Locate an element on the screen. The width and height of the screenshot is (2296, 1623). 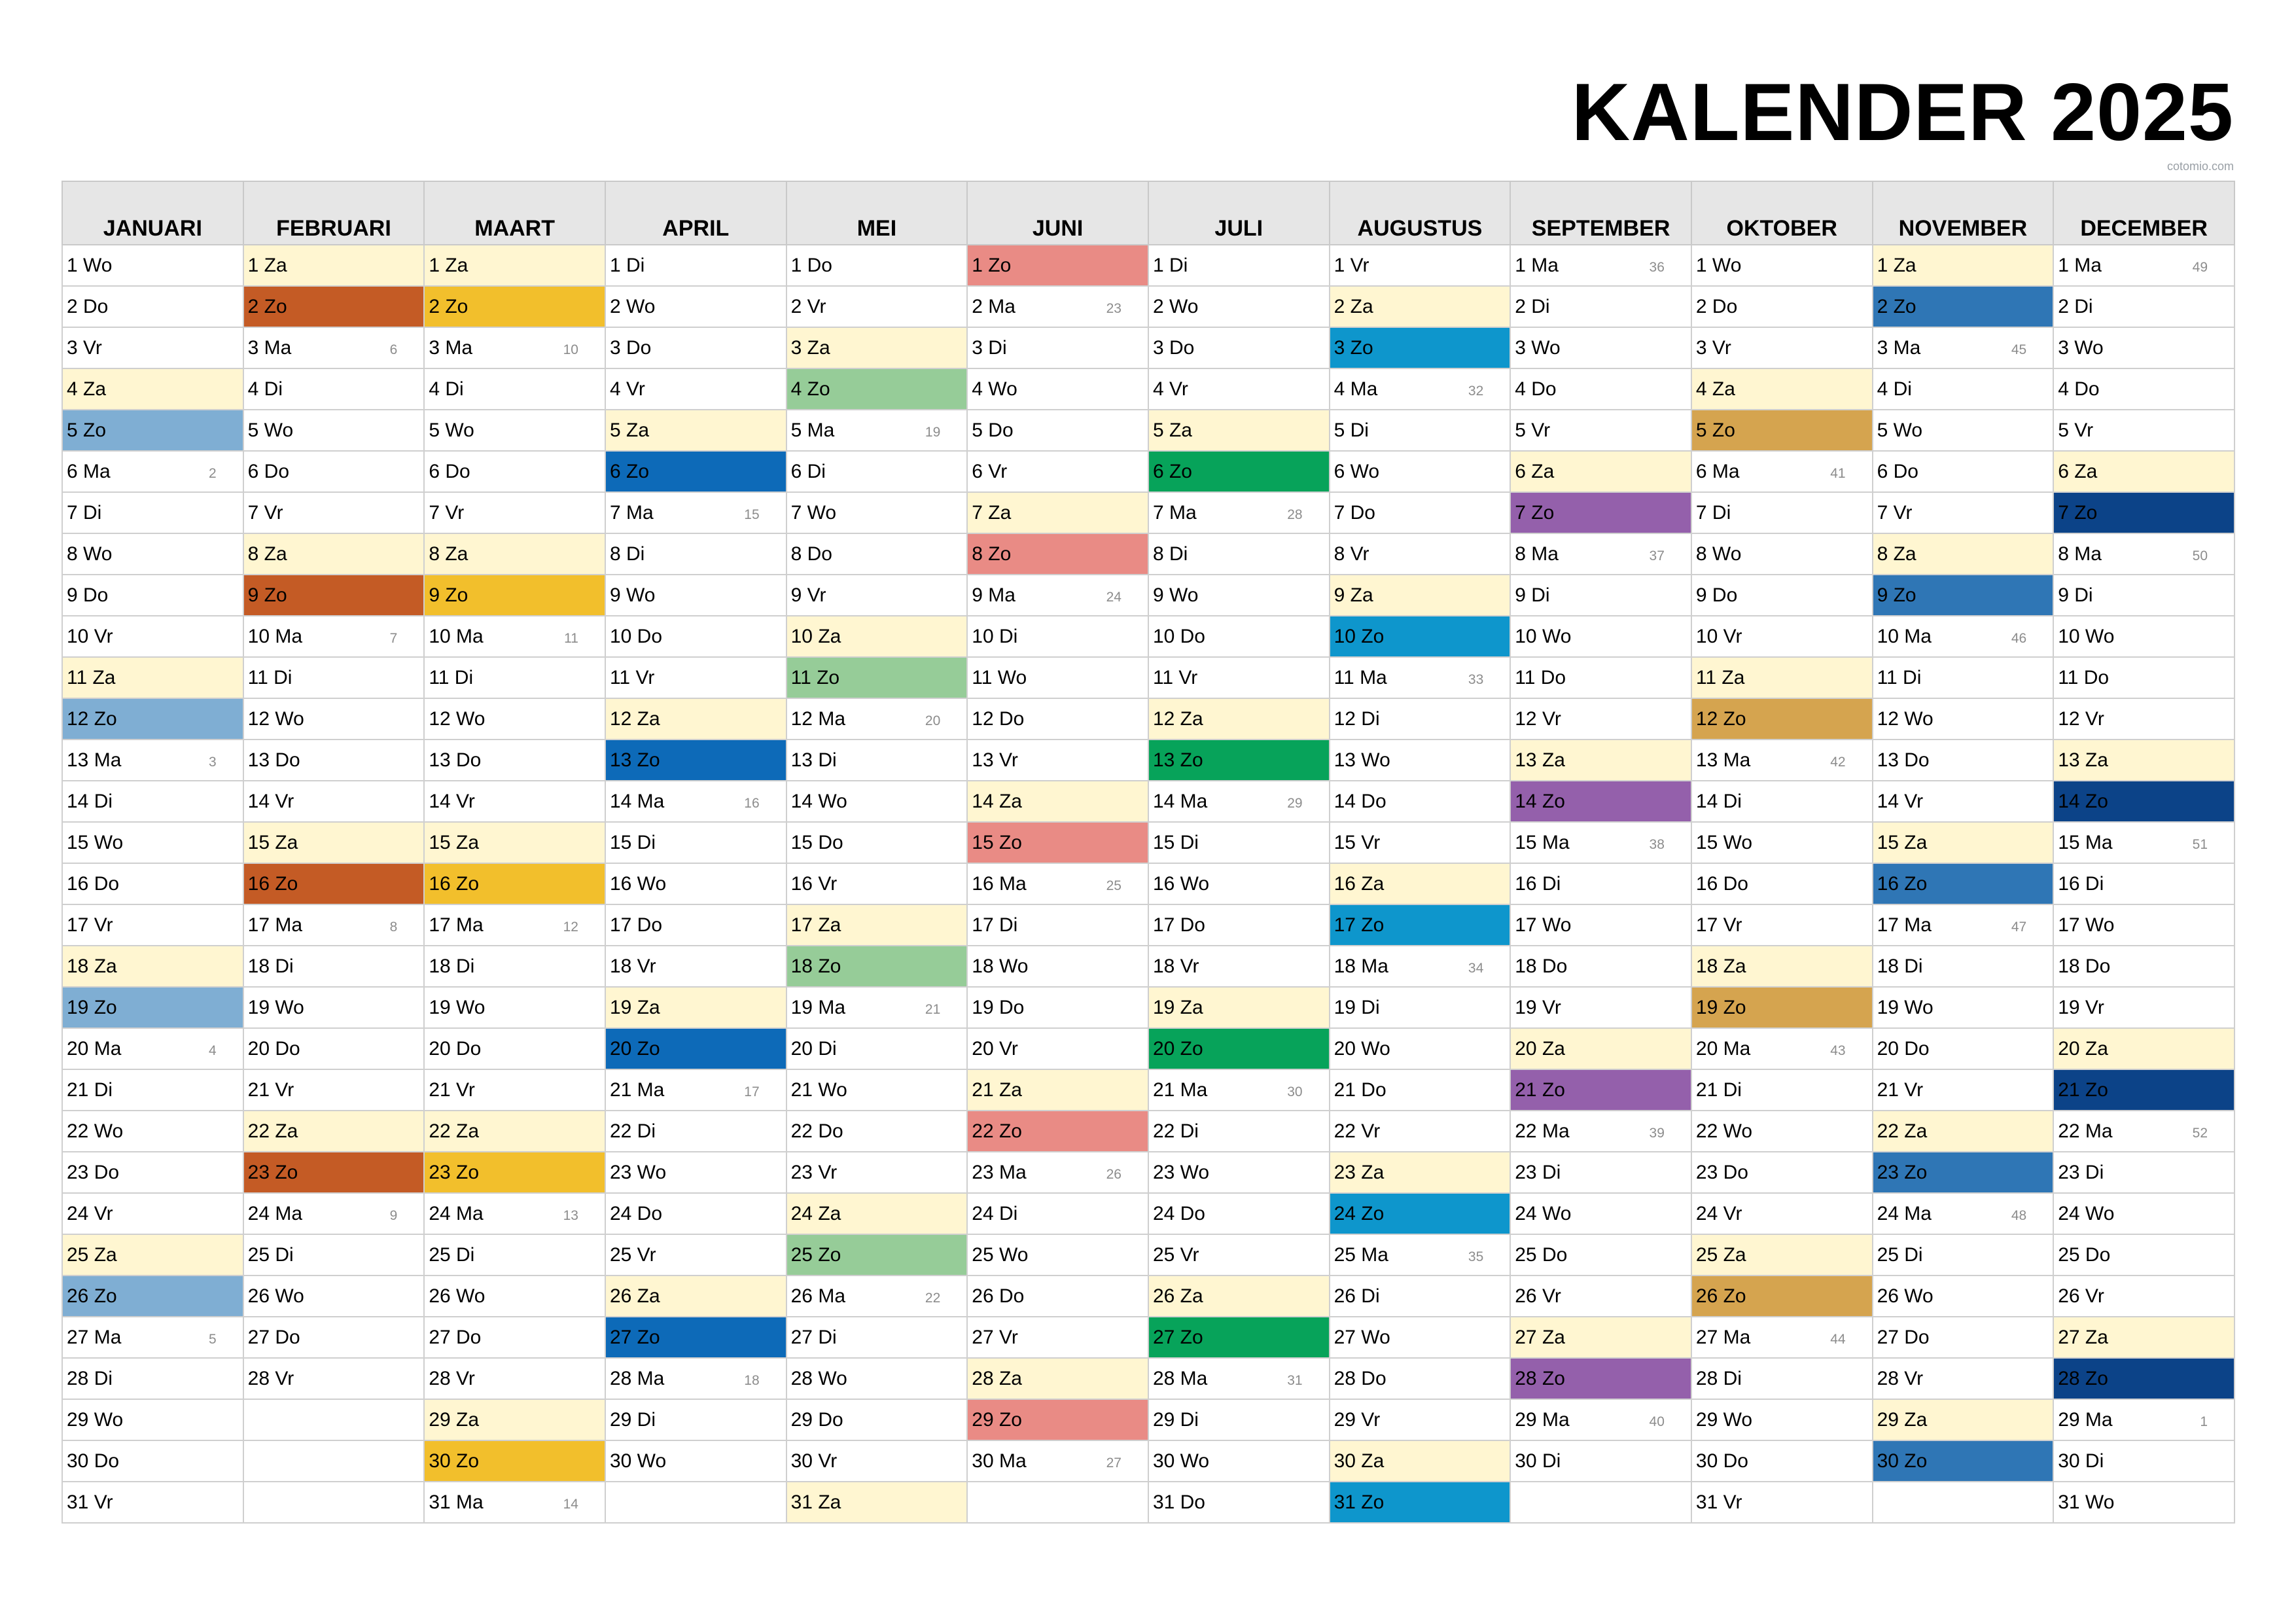
day-label: 1 Ma is located at coordinates (2080, 265).